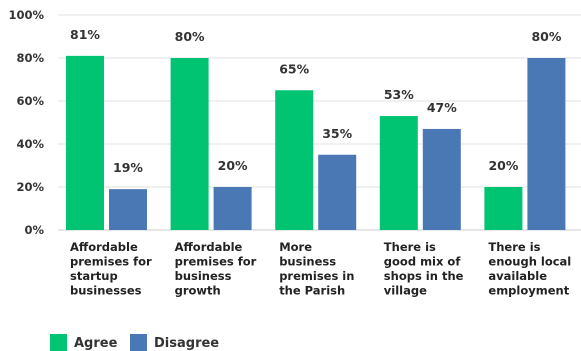 Image resolution: width=581 pixels, height=351 pixels. What do you see at coordinates (30, 187) in the screenshot?
I see `y-tick-label: 20%` at bounding box center [30, 187].